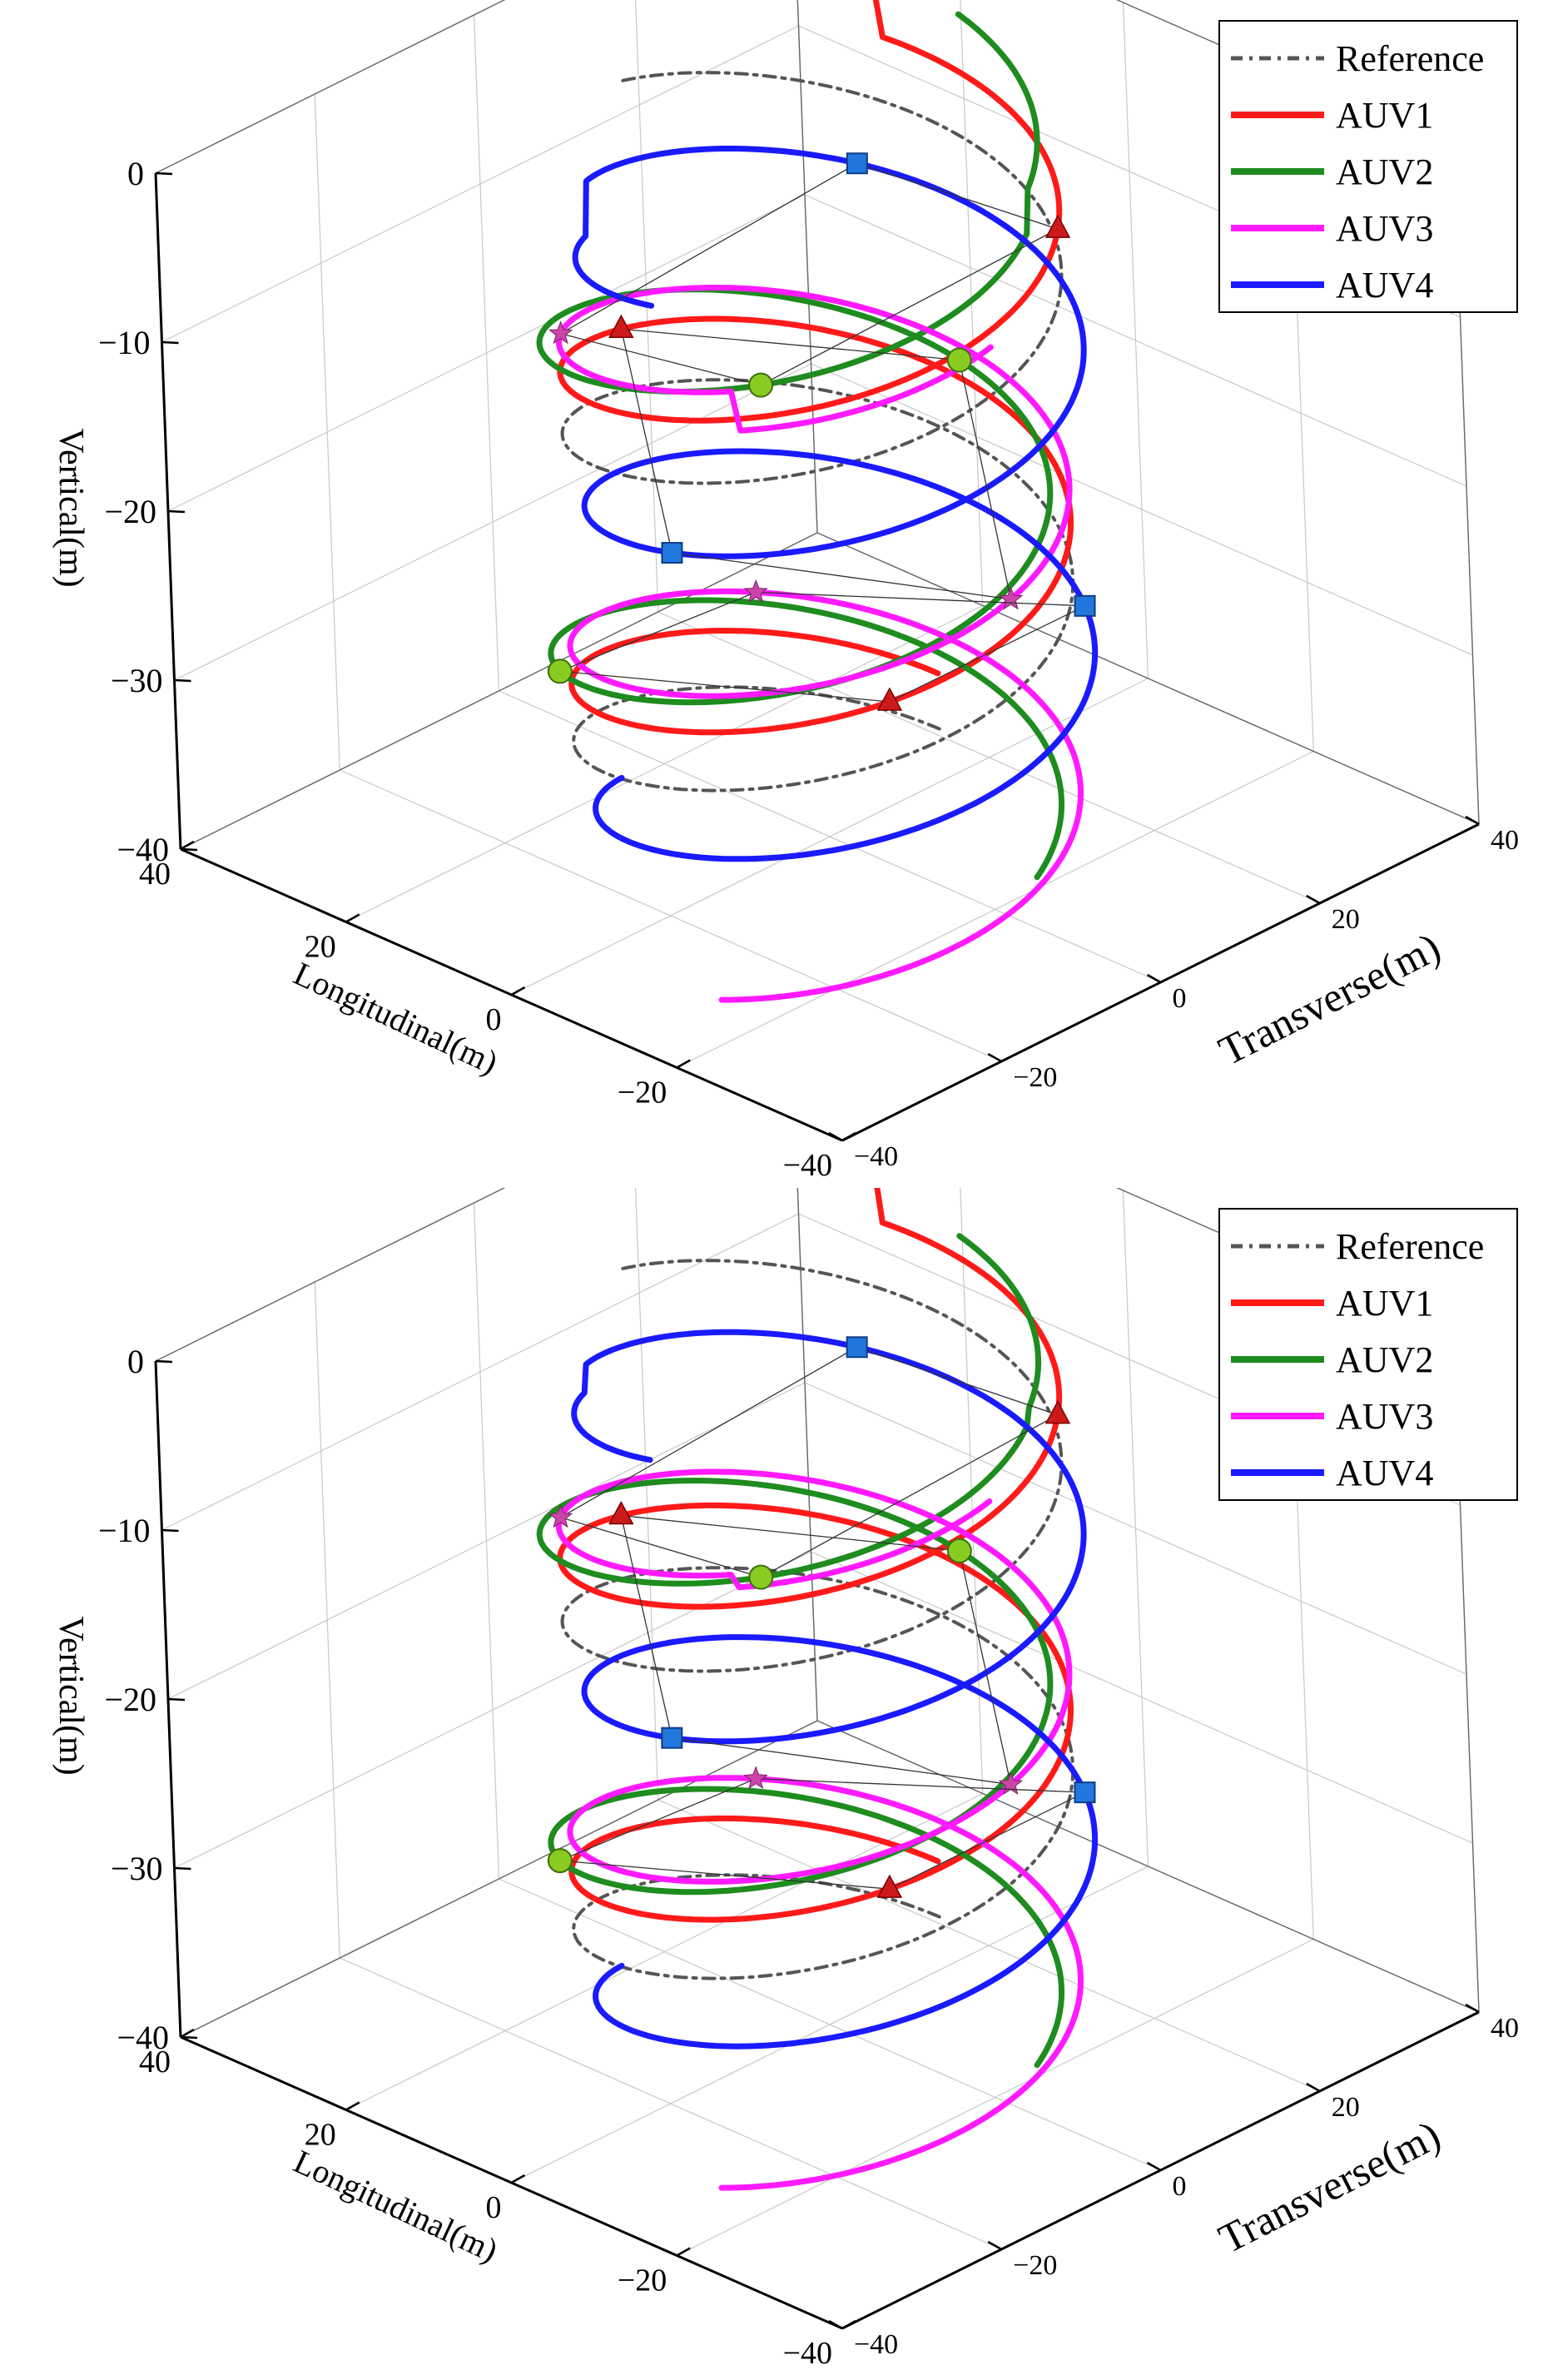 Image resolution: width=1558 pixels, height=2380 pixels. I want to click on legend-bottom: Reference AUV1 AUV2 AUV3 AUV4, so click(1368, 1354).